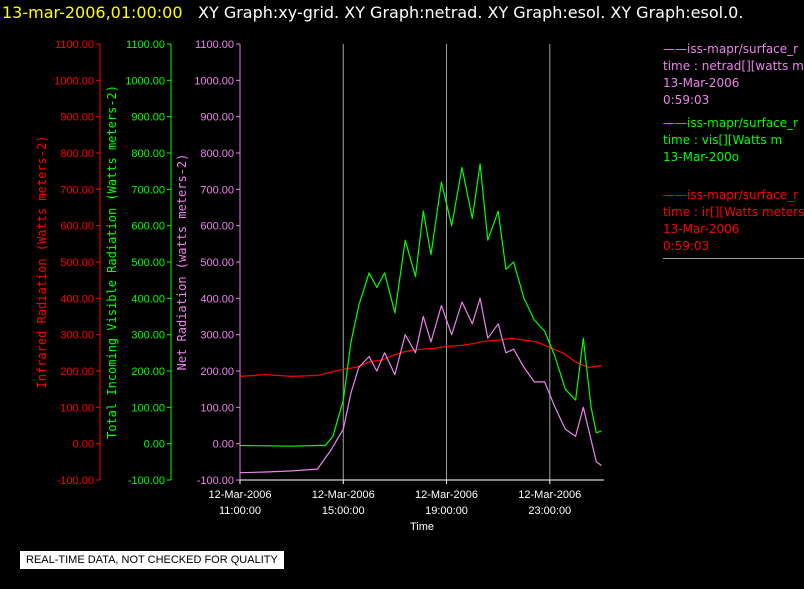 The image size is (804, 589). I want to click on x-tick-label-time: 19:00:00, so click(446, 511).